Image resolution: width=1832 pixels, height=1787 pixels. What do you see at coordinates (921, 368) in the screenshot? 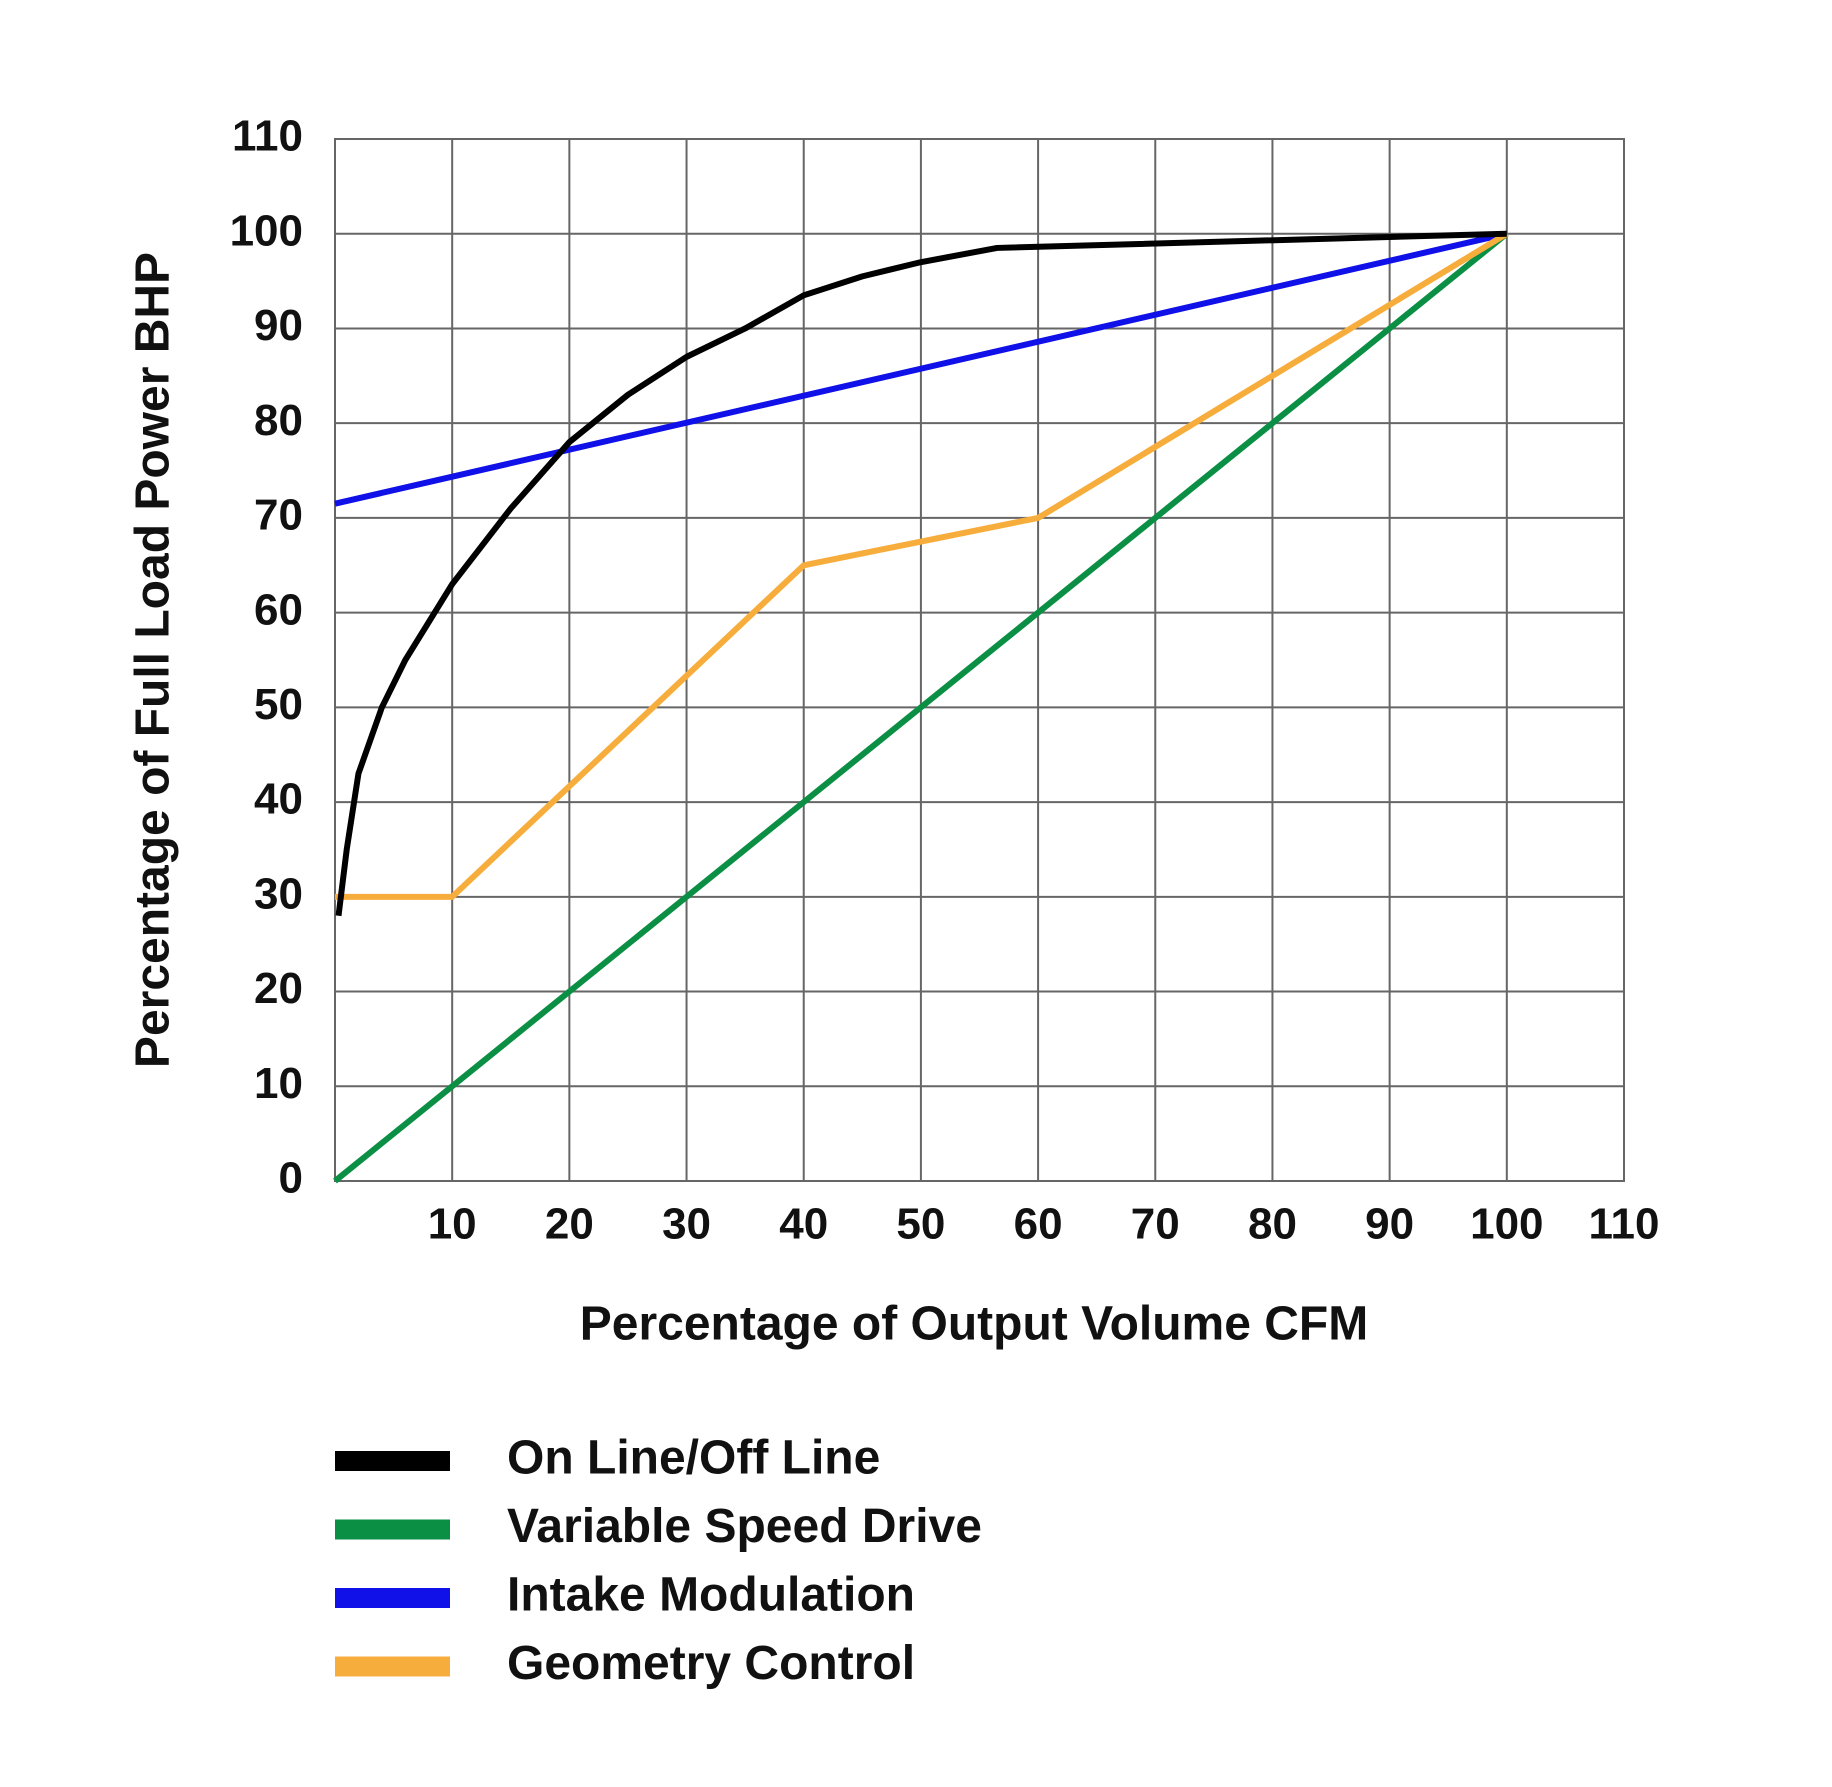
I see `series-line` at bounding box center [921, 368].